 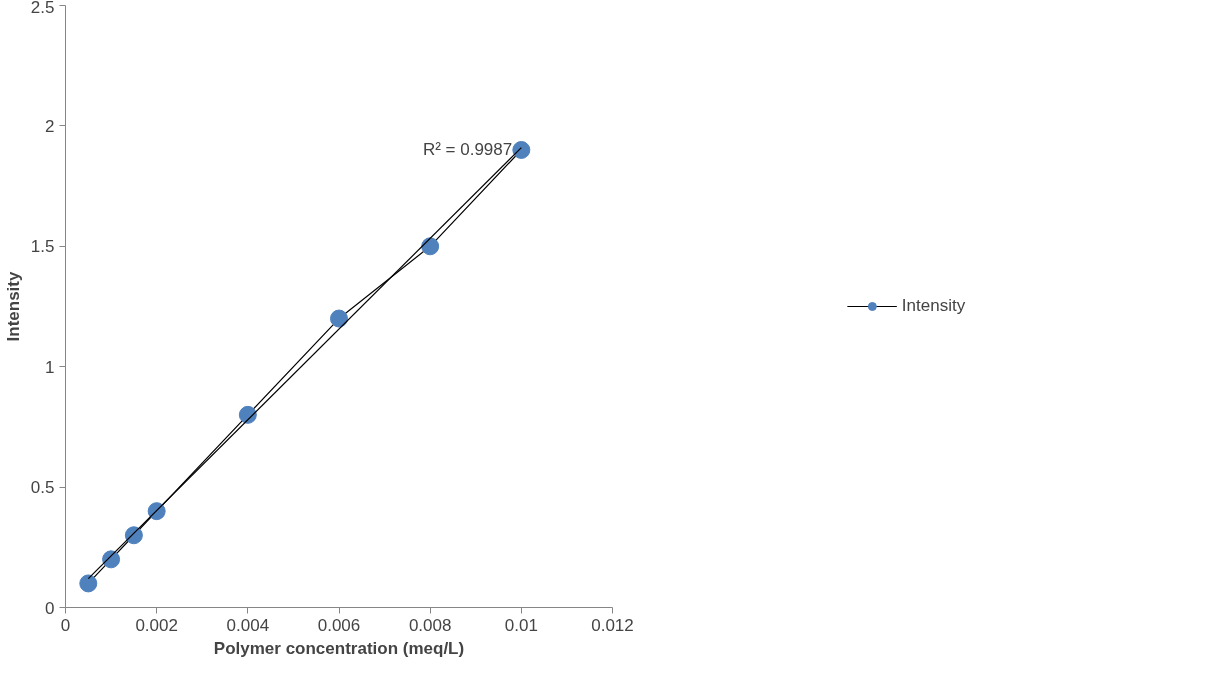 What do you see at coordinates (339, 625) in the screenshot?
I see `x-tick-label: 0.006` at bounding box center [339, 625].